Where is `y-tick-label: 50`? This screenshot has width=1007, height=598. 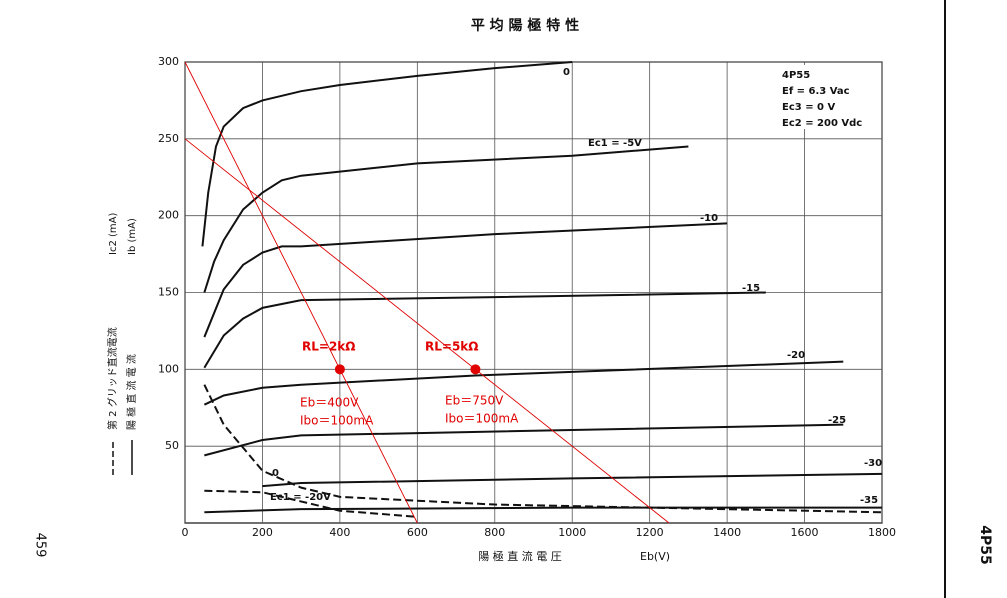 y-tick-label: 50 is located at coordinates (172, 445).